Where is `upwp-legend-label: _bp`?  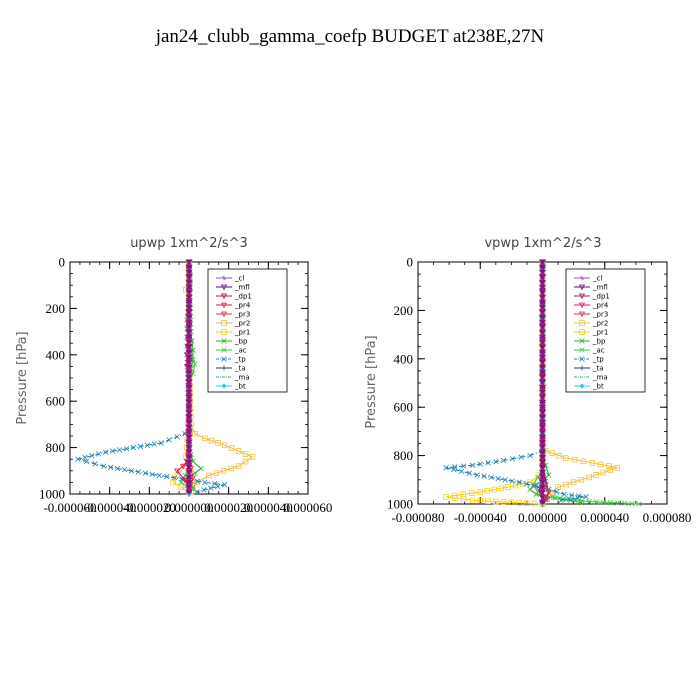 upwp-legend-label: _bp is located at coordinates (241, 342).